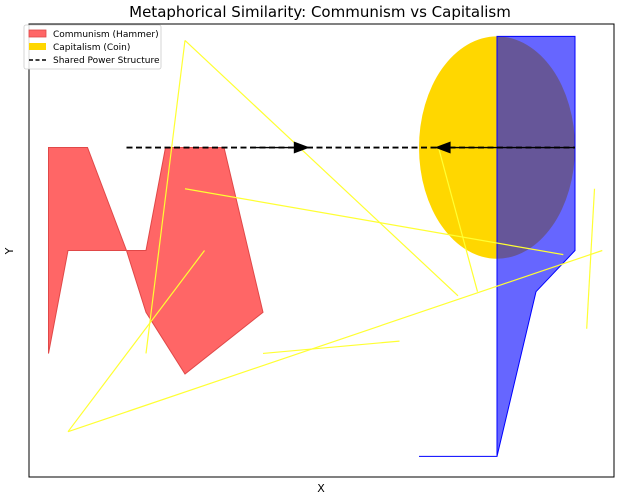 This screenshot has width=625, height=500. I want to click on legend-label-capitalism: Capitalism (Coin), so click(91, 48).